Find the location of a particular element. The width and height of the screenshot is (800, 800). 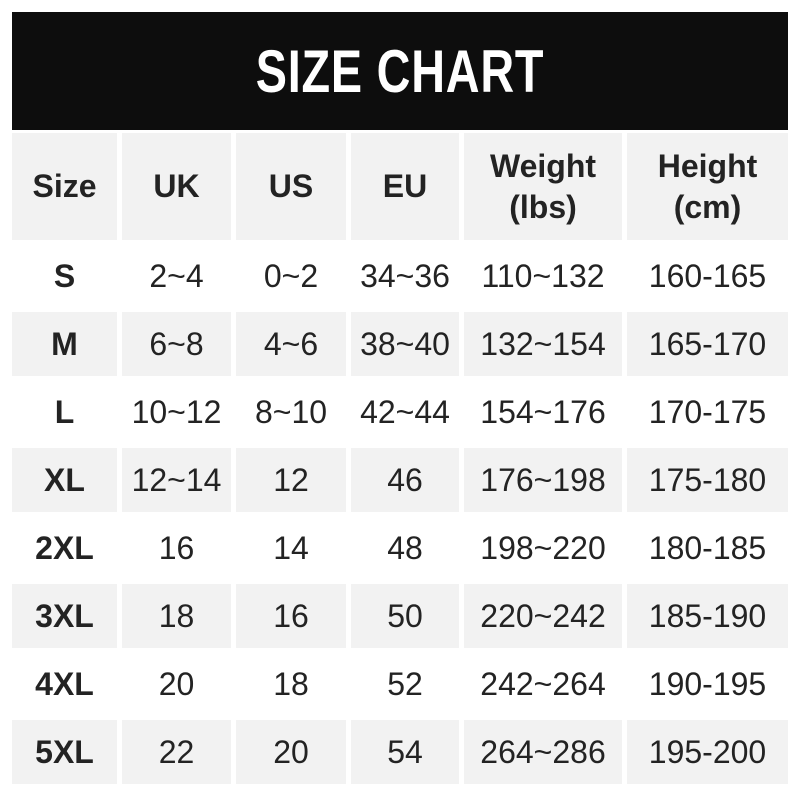

table-cell: 46 is located at coordinates (405, 480).